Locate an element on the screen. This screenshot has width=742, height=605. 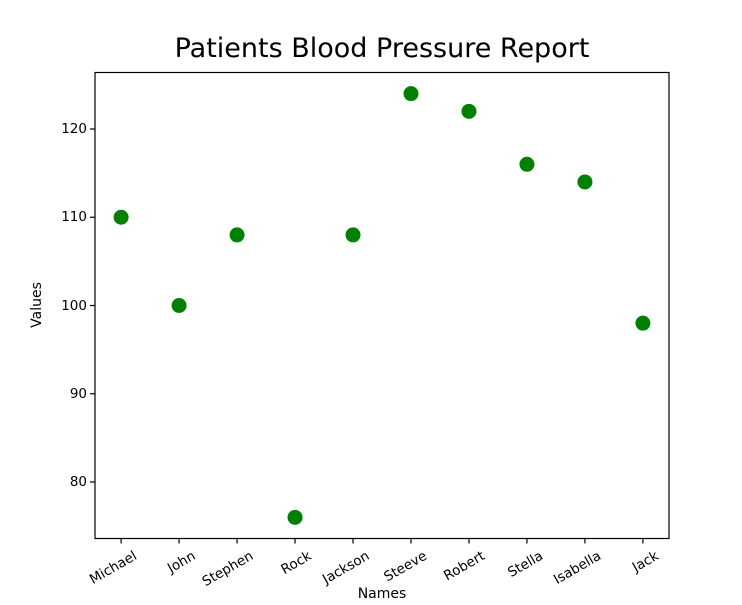
x-axis-label: Names is located at coordinates (382, 594).